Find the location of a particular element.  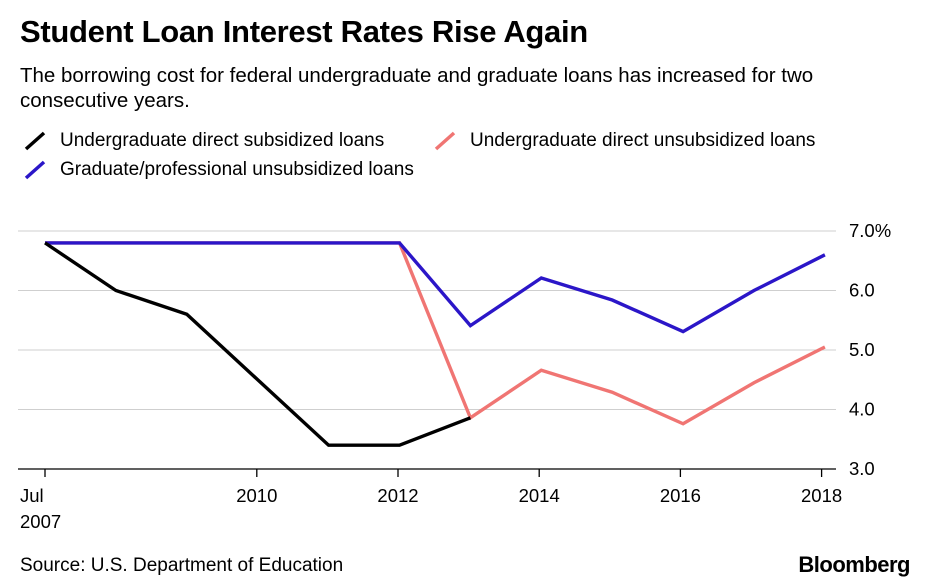

x-tick-label: 2018 is located at coordinates (821, 495).